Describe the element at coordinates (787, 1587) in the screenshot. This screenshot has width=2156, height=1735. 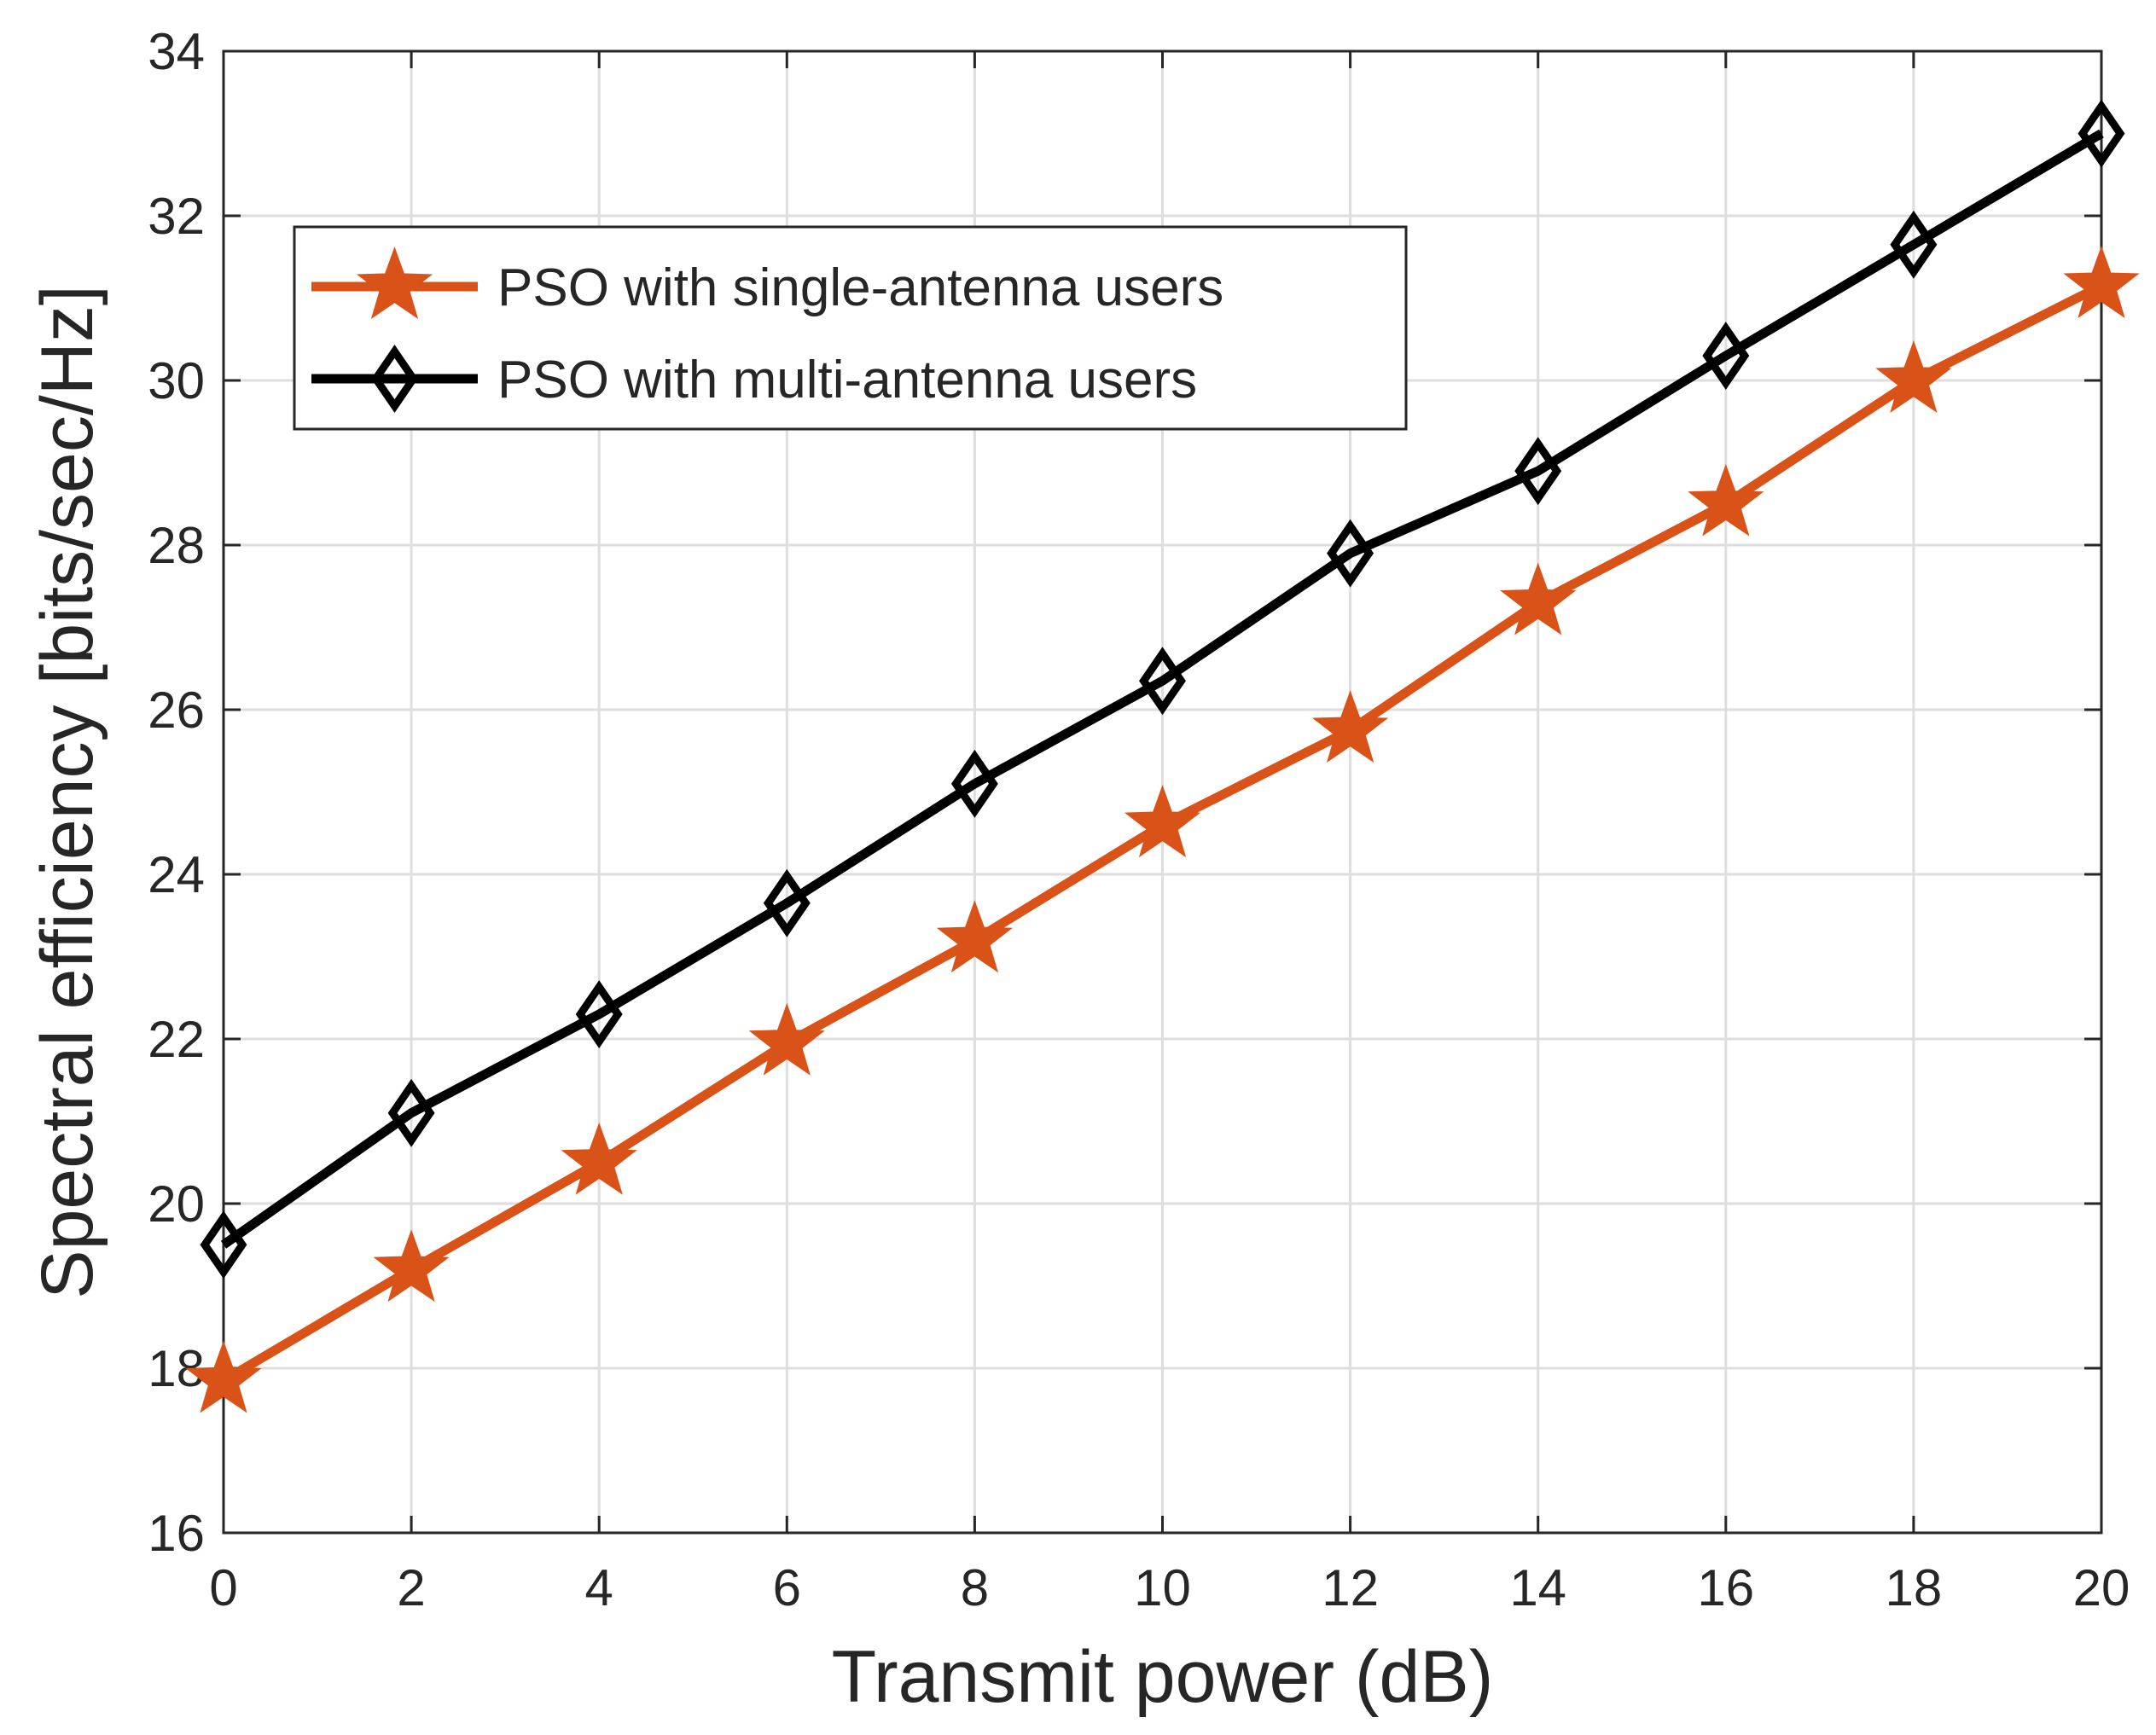
I see `x-tick-label: 6` at that location.